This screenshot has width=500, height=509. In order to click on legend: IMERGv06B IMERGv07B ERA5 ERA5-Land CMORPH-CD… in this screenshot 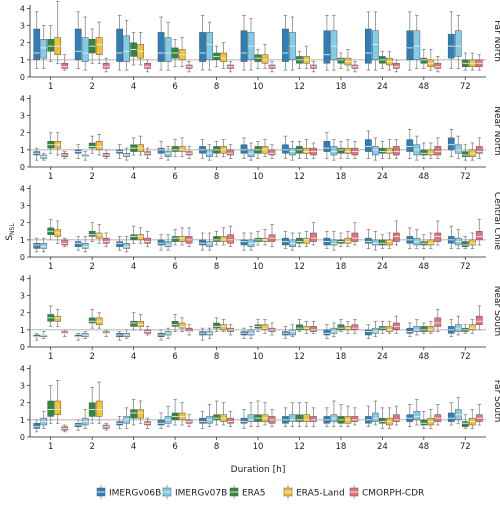, I will do `click(260, 492)`.